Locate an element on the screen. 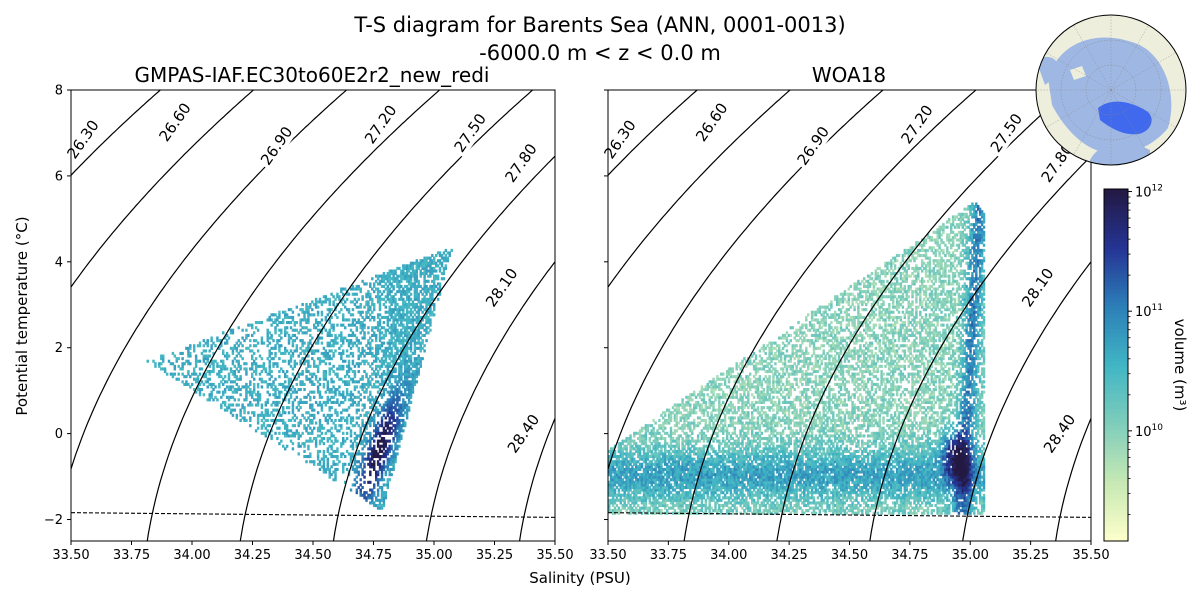  inset-ocean is located at coordinates (1047, 70).